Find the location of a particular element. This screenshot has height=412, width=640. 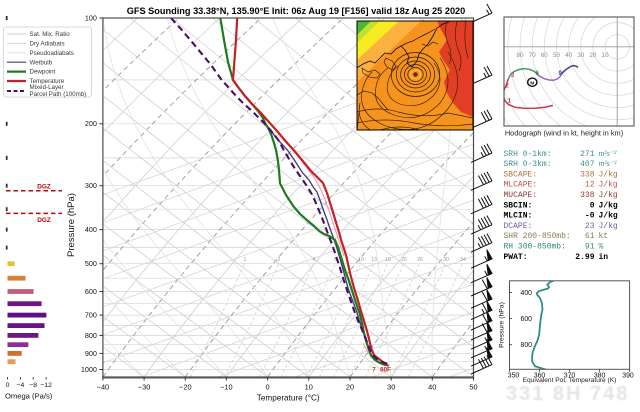

svg-text: −10 is located at coordinates (226, 387).